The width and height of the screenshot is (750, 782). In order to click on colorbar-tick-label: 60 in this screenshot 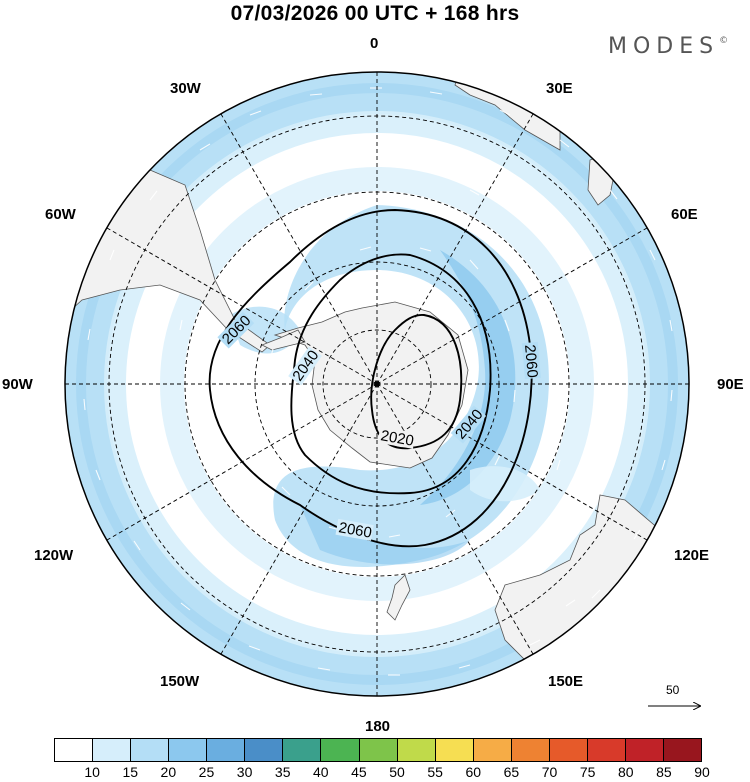, I will do `click(473, 772)`.